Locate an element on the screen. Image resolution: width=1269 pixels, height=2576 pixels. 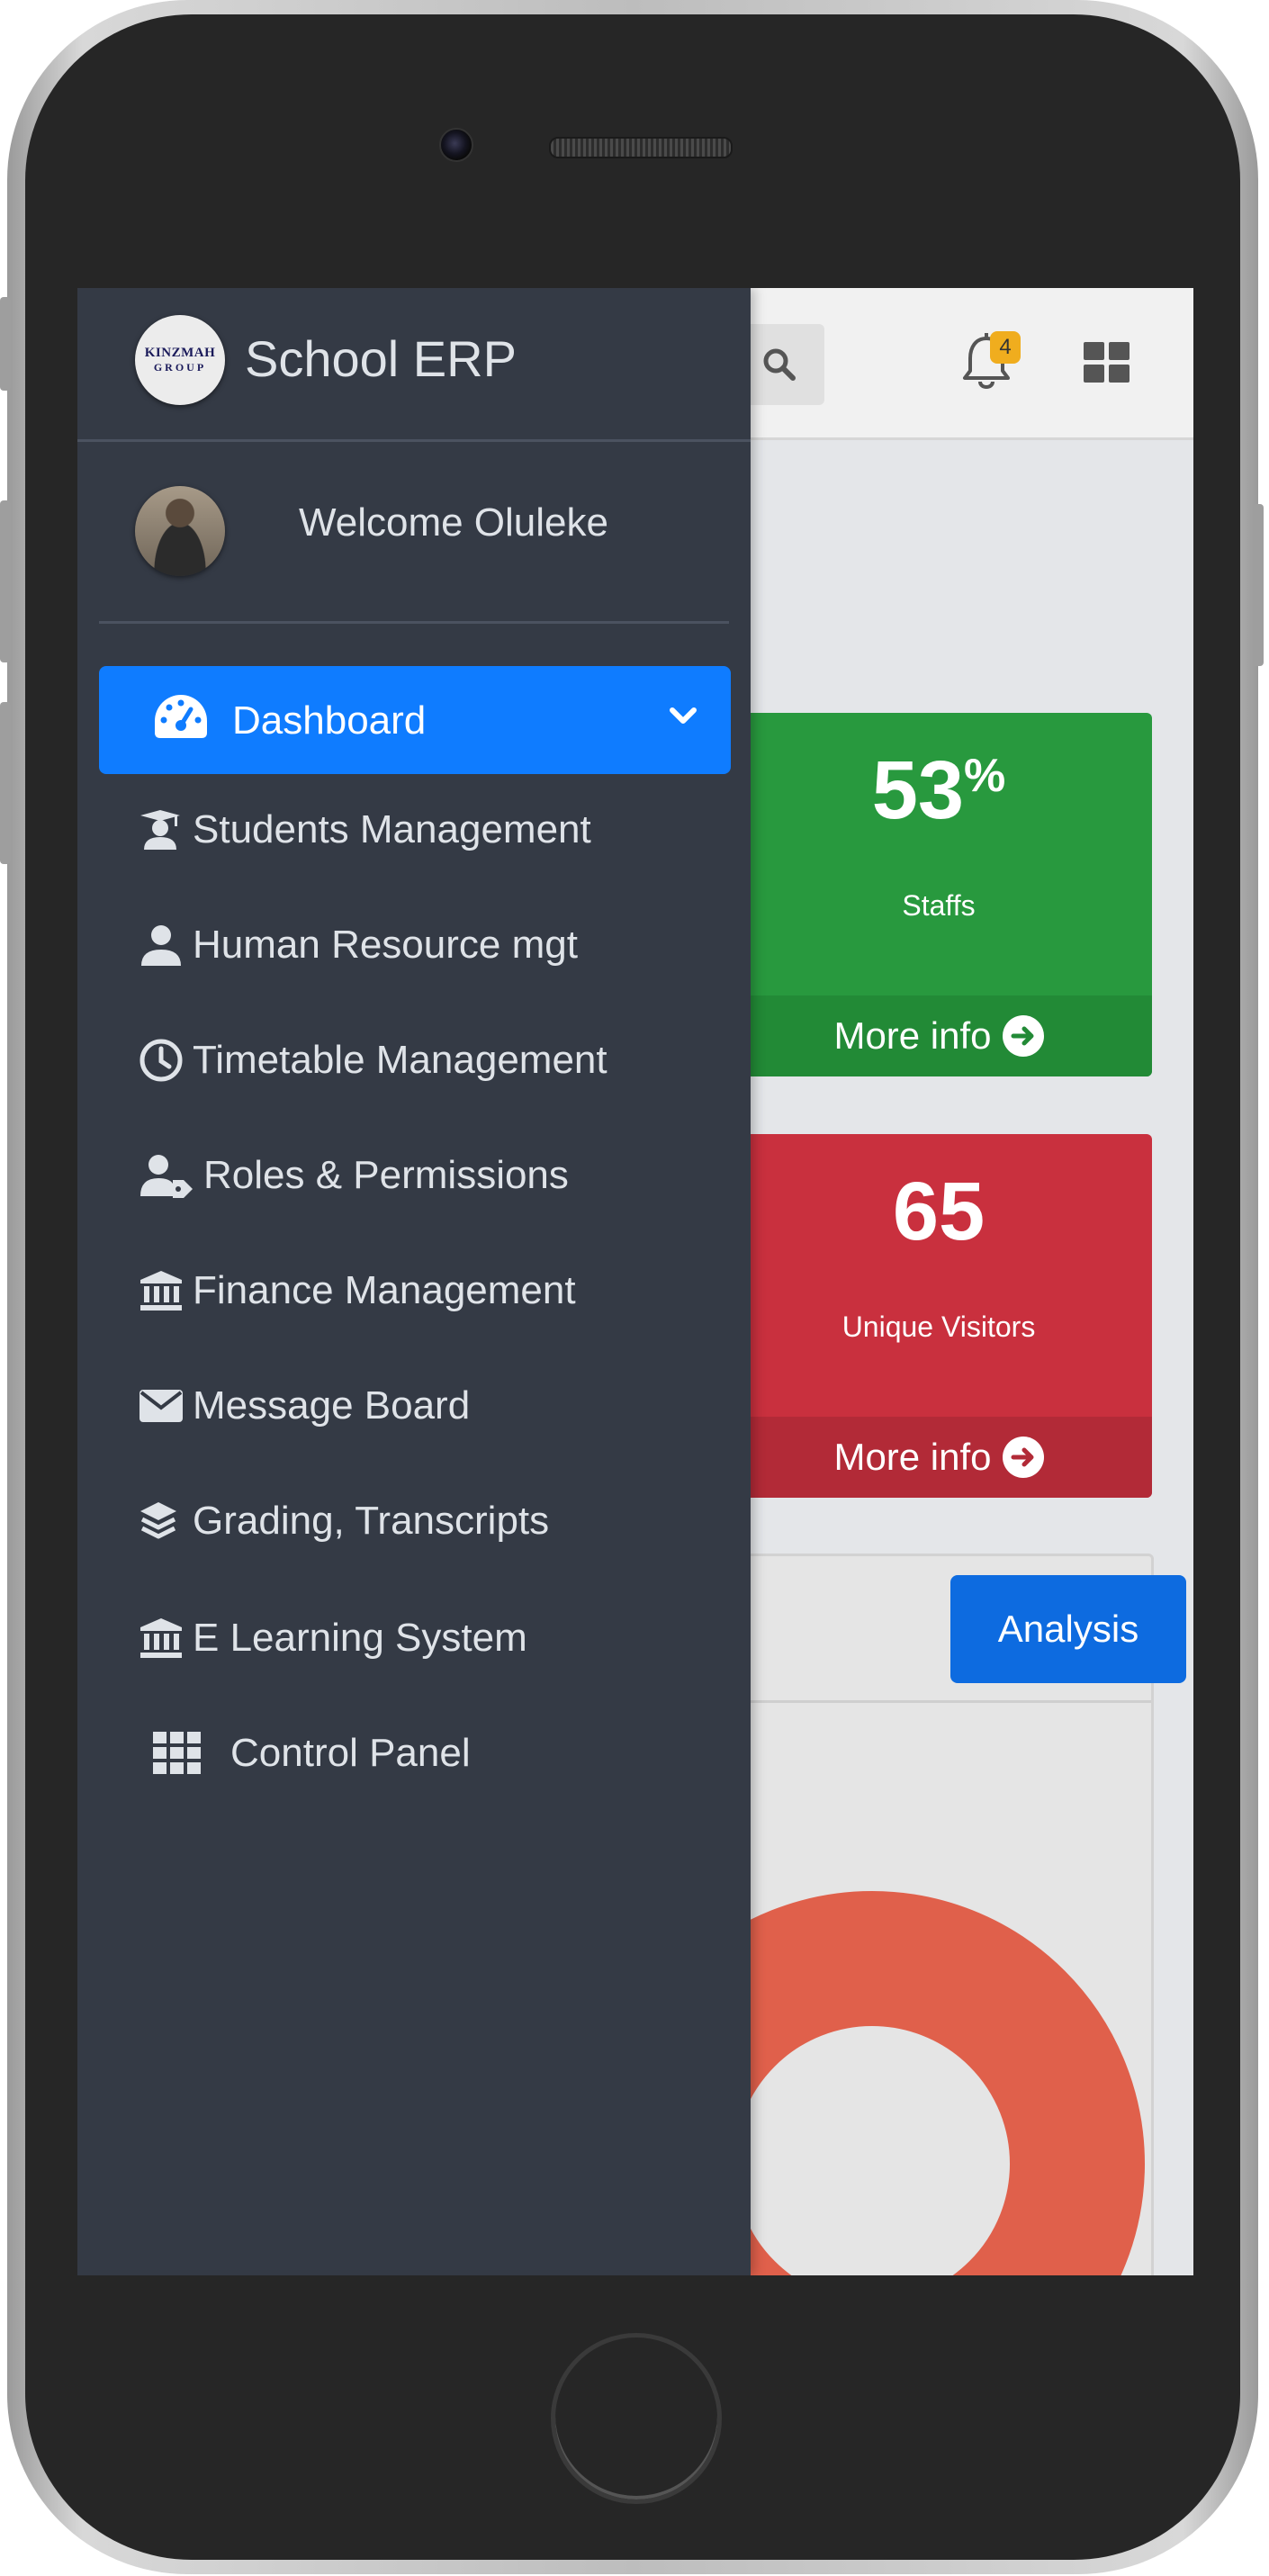
sidebar-item-message-board: Message Board is located at coordinates (436, 1406).